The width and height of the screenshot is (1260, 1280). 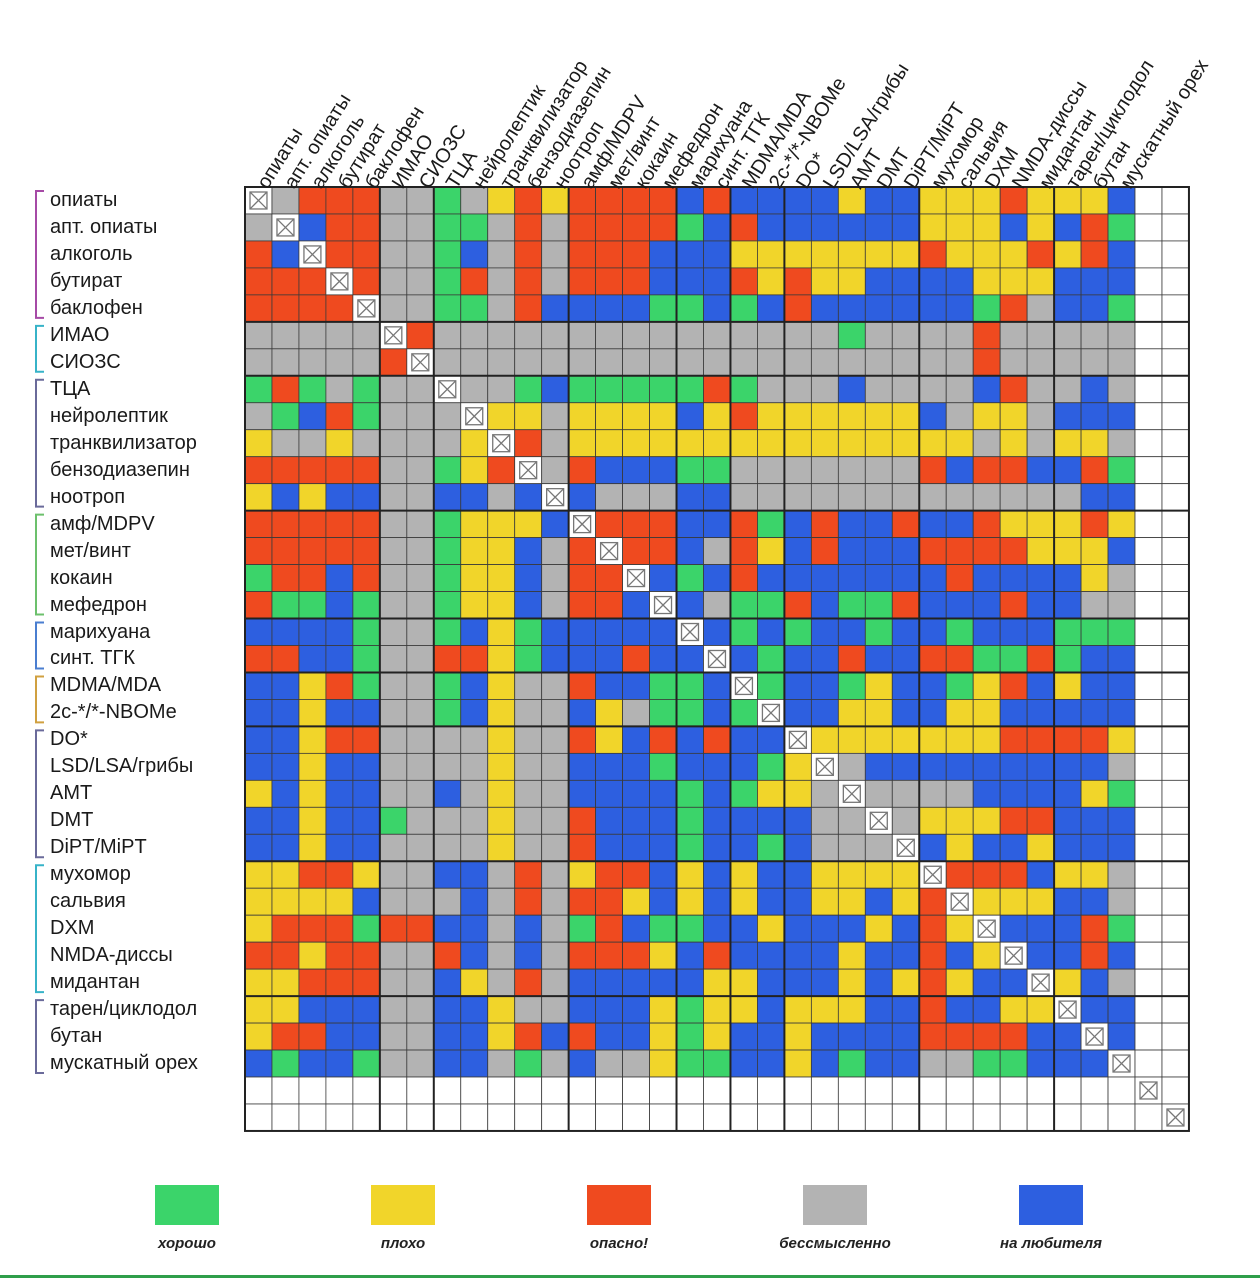 I want to click on row-label: MDMA/MDA, so click(x=106, y=685).